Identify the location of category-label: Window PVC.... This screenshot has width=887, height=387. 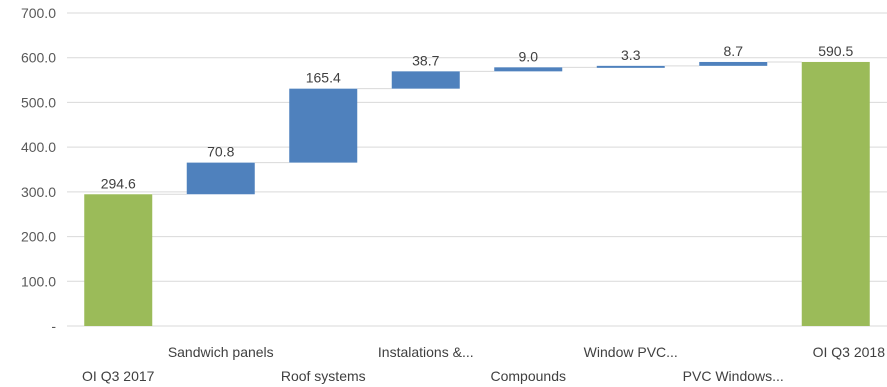
(631, 352).